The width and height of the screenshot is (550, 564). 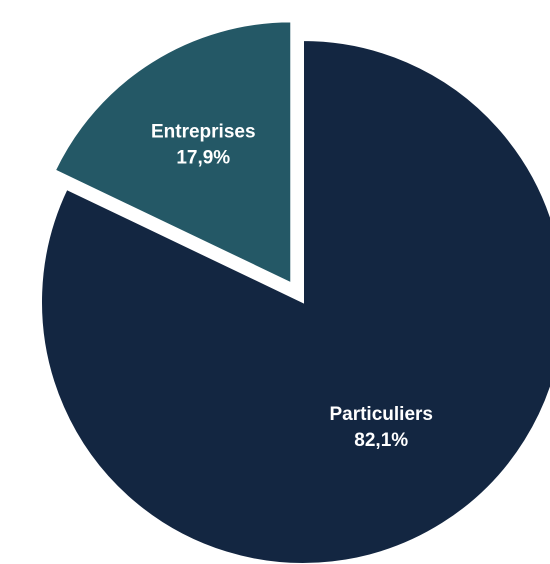 What do you see at coordinates (203, 158) in the screenshot?
I see `slice-value-label: 17,9%` at bounding box center [203, 158].